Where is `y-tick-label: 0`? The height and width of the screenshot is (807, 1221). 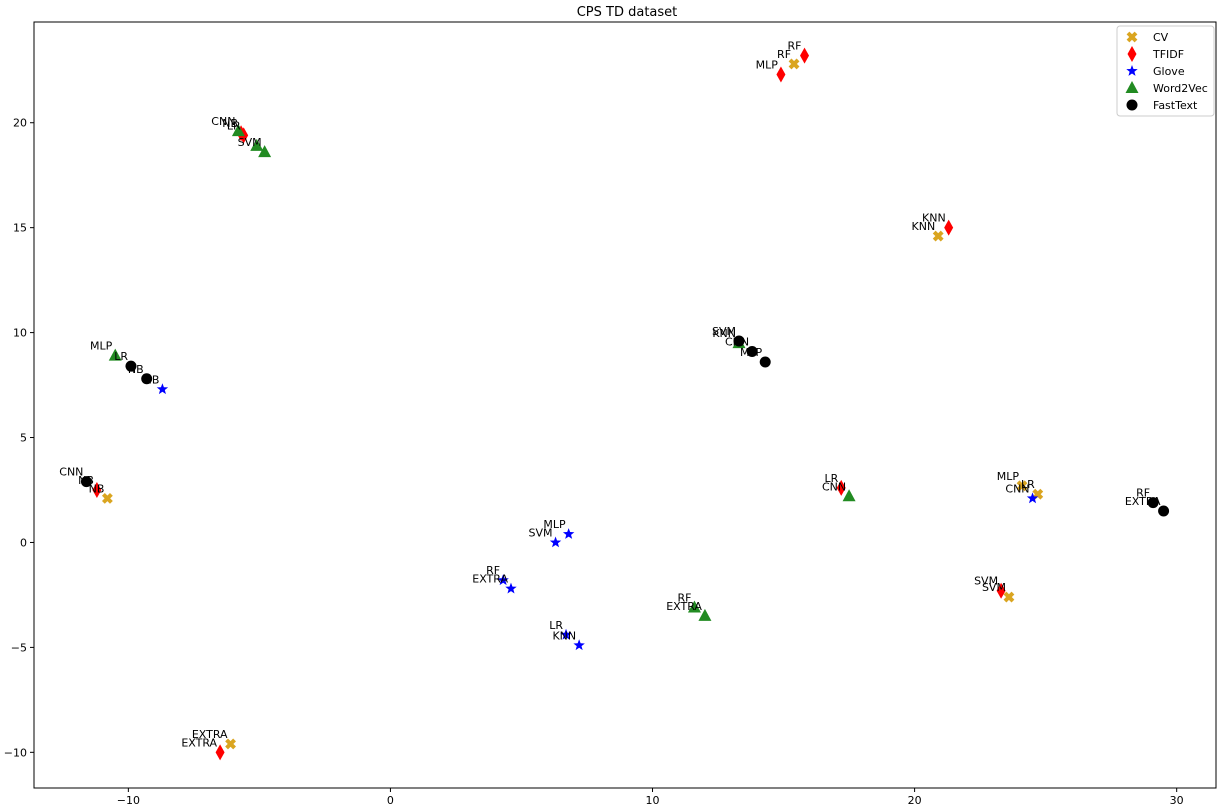
y-tick-label: 0 is located at coordinates (23, 542).